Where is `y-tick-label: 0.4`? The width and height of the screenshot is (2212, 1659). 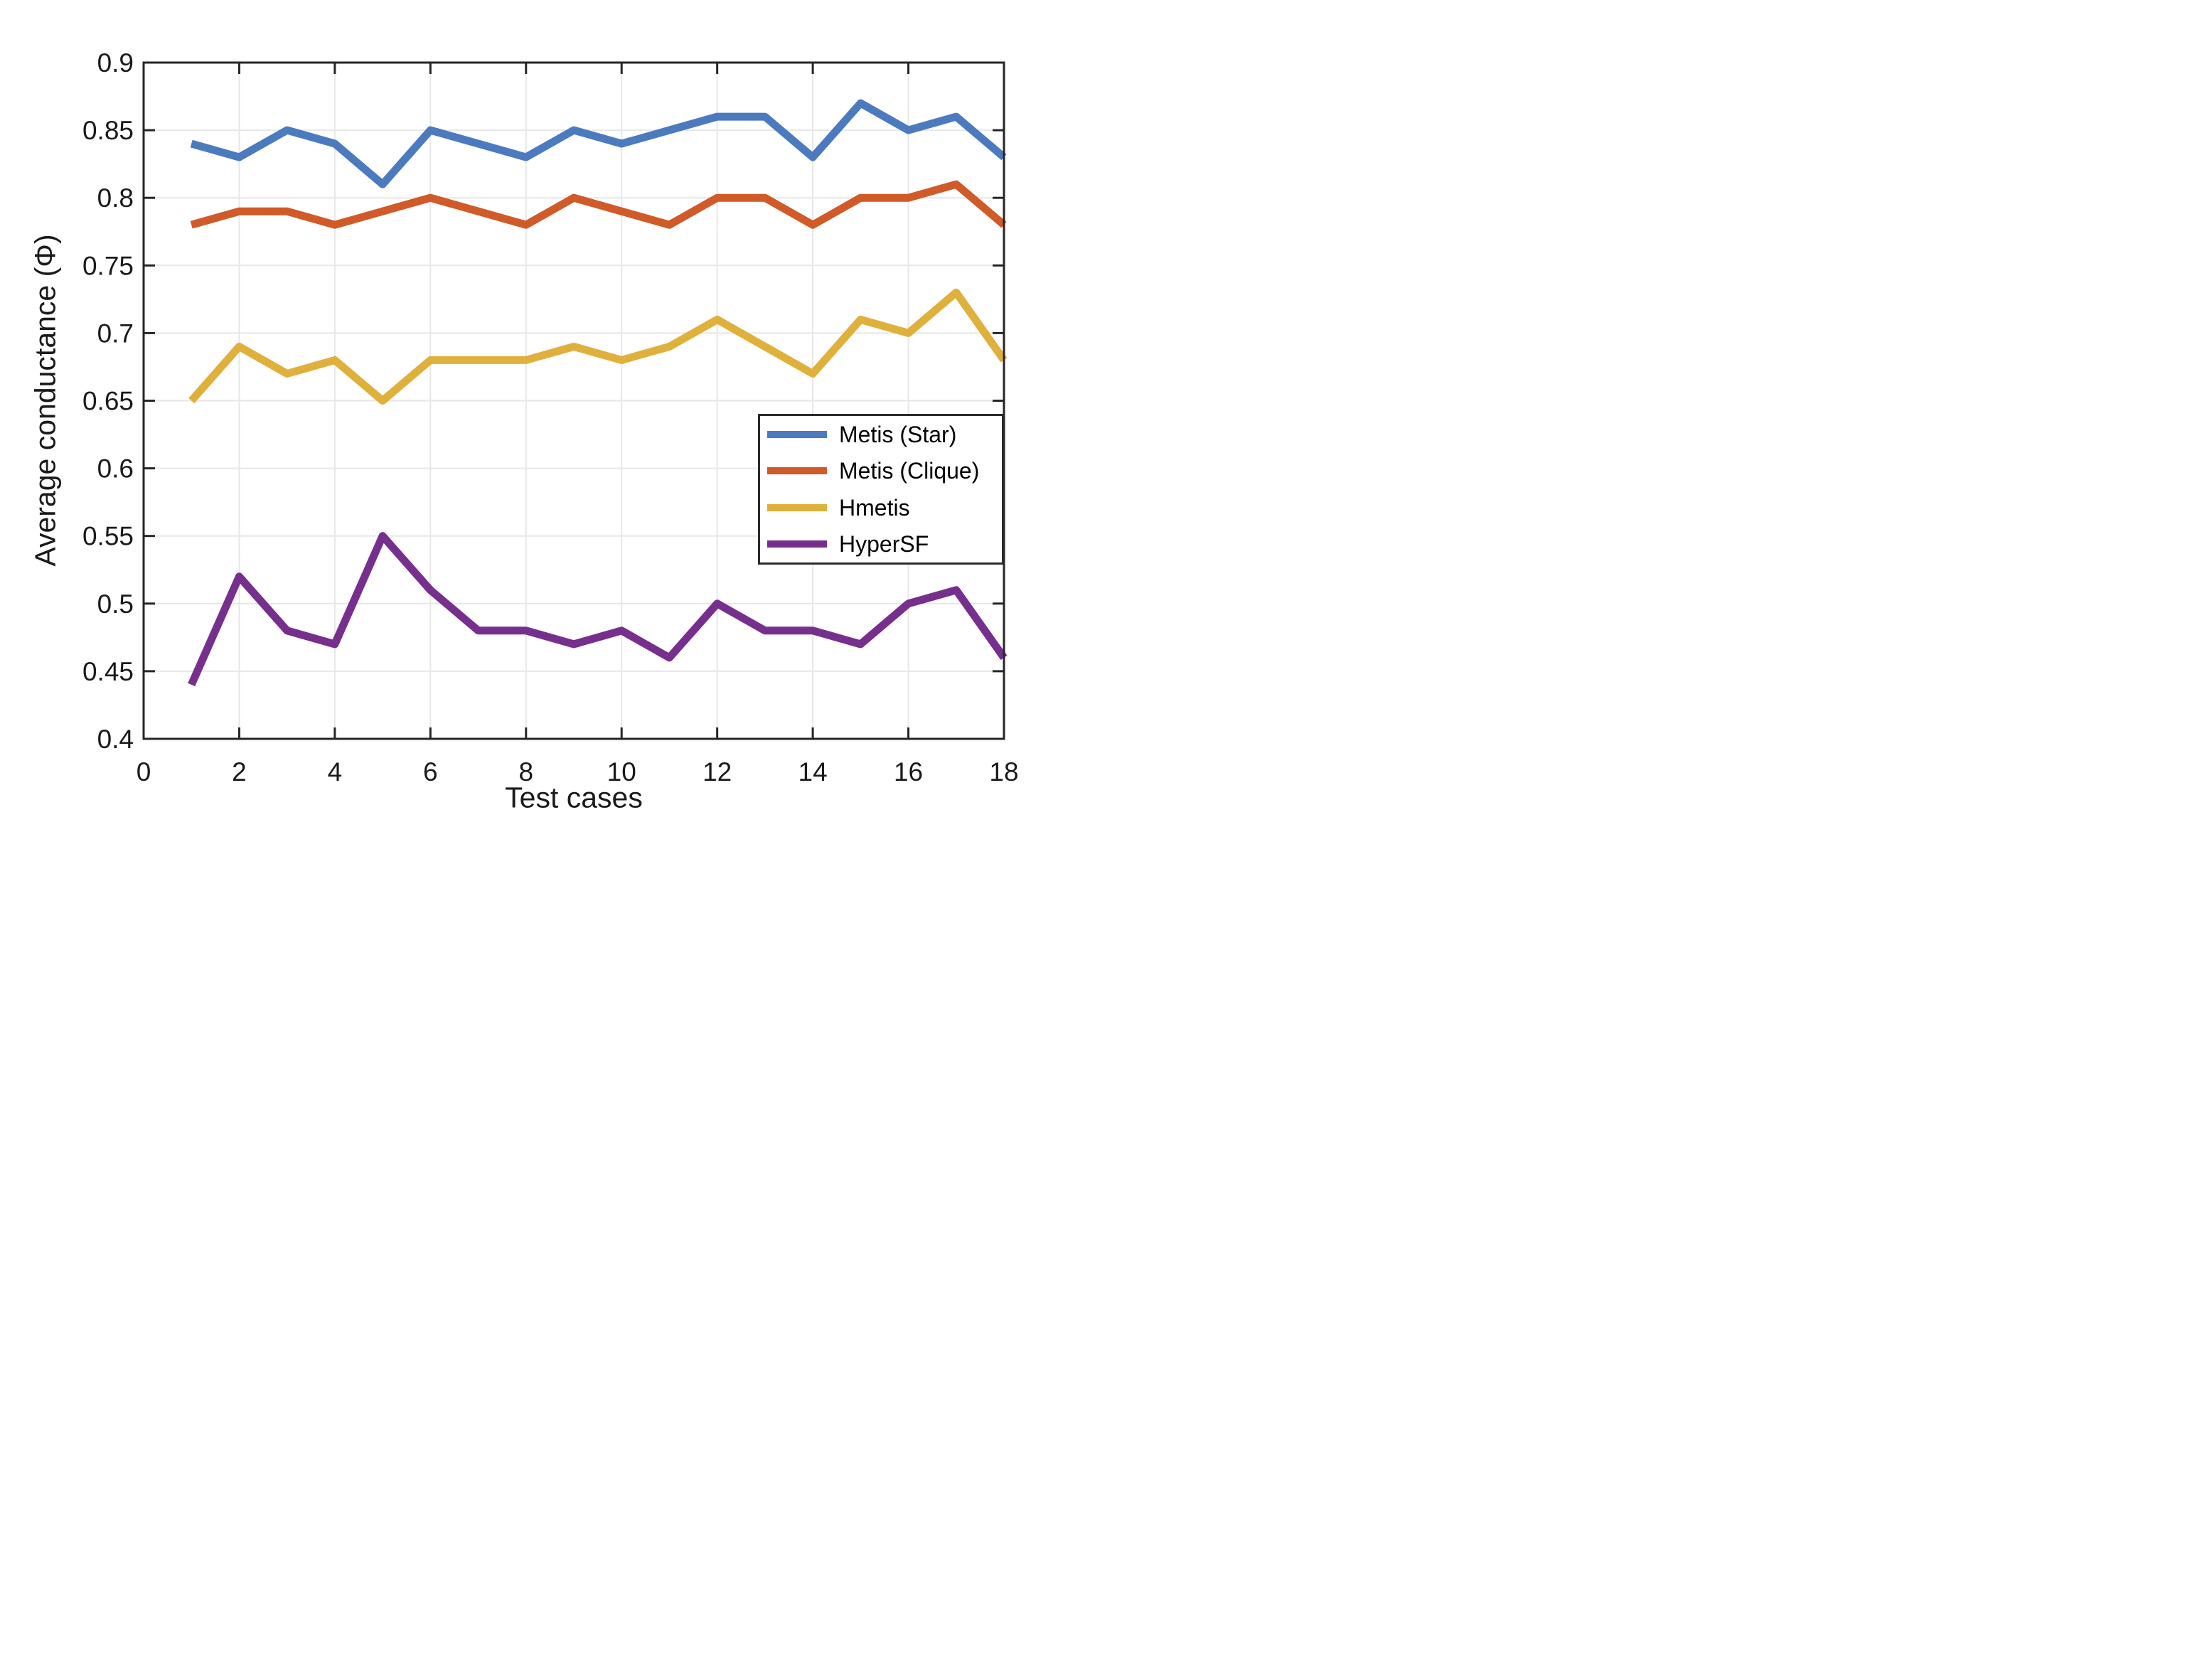
y-tick-label: 0.4 is located at coordinates (115, 739).